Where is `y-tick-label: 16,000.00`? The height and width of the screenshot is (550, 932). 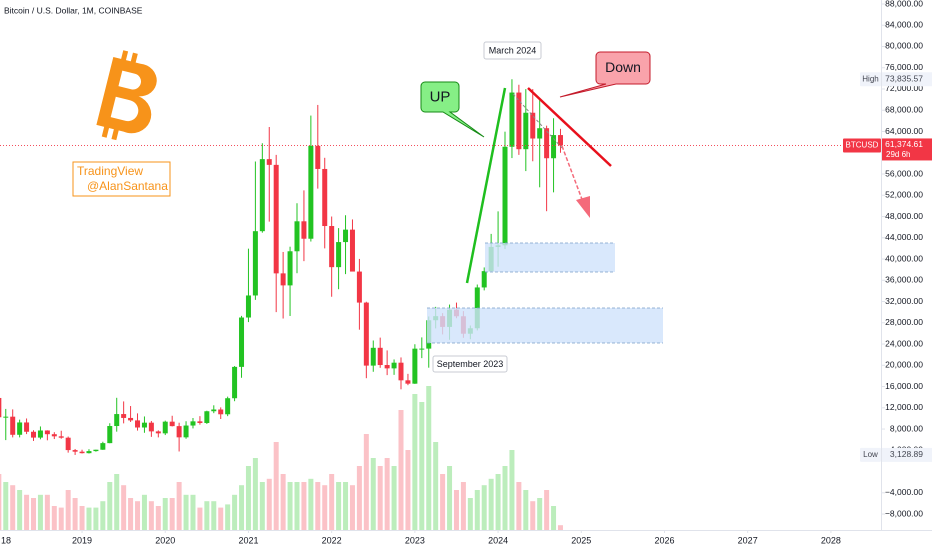 y-tick-label: 16,000.00 is located at coordinates (904, 386).